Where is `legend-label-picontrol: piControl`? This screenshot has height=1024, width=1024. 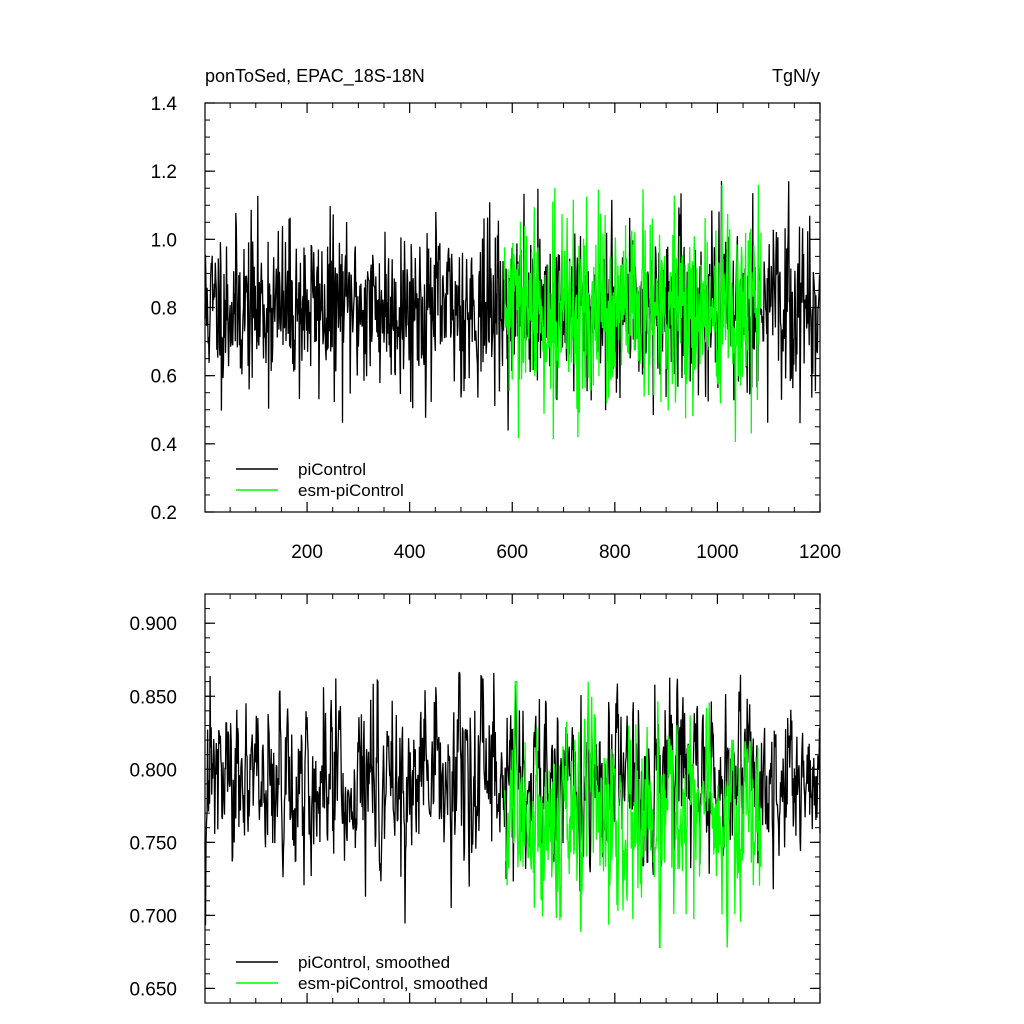 legend-label-picontrol: piControl is located at coordinates (332, 469).